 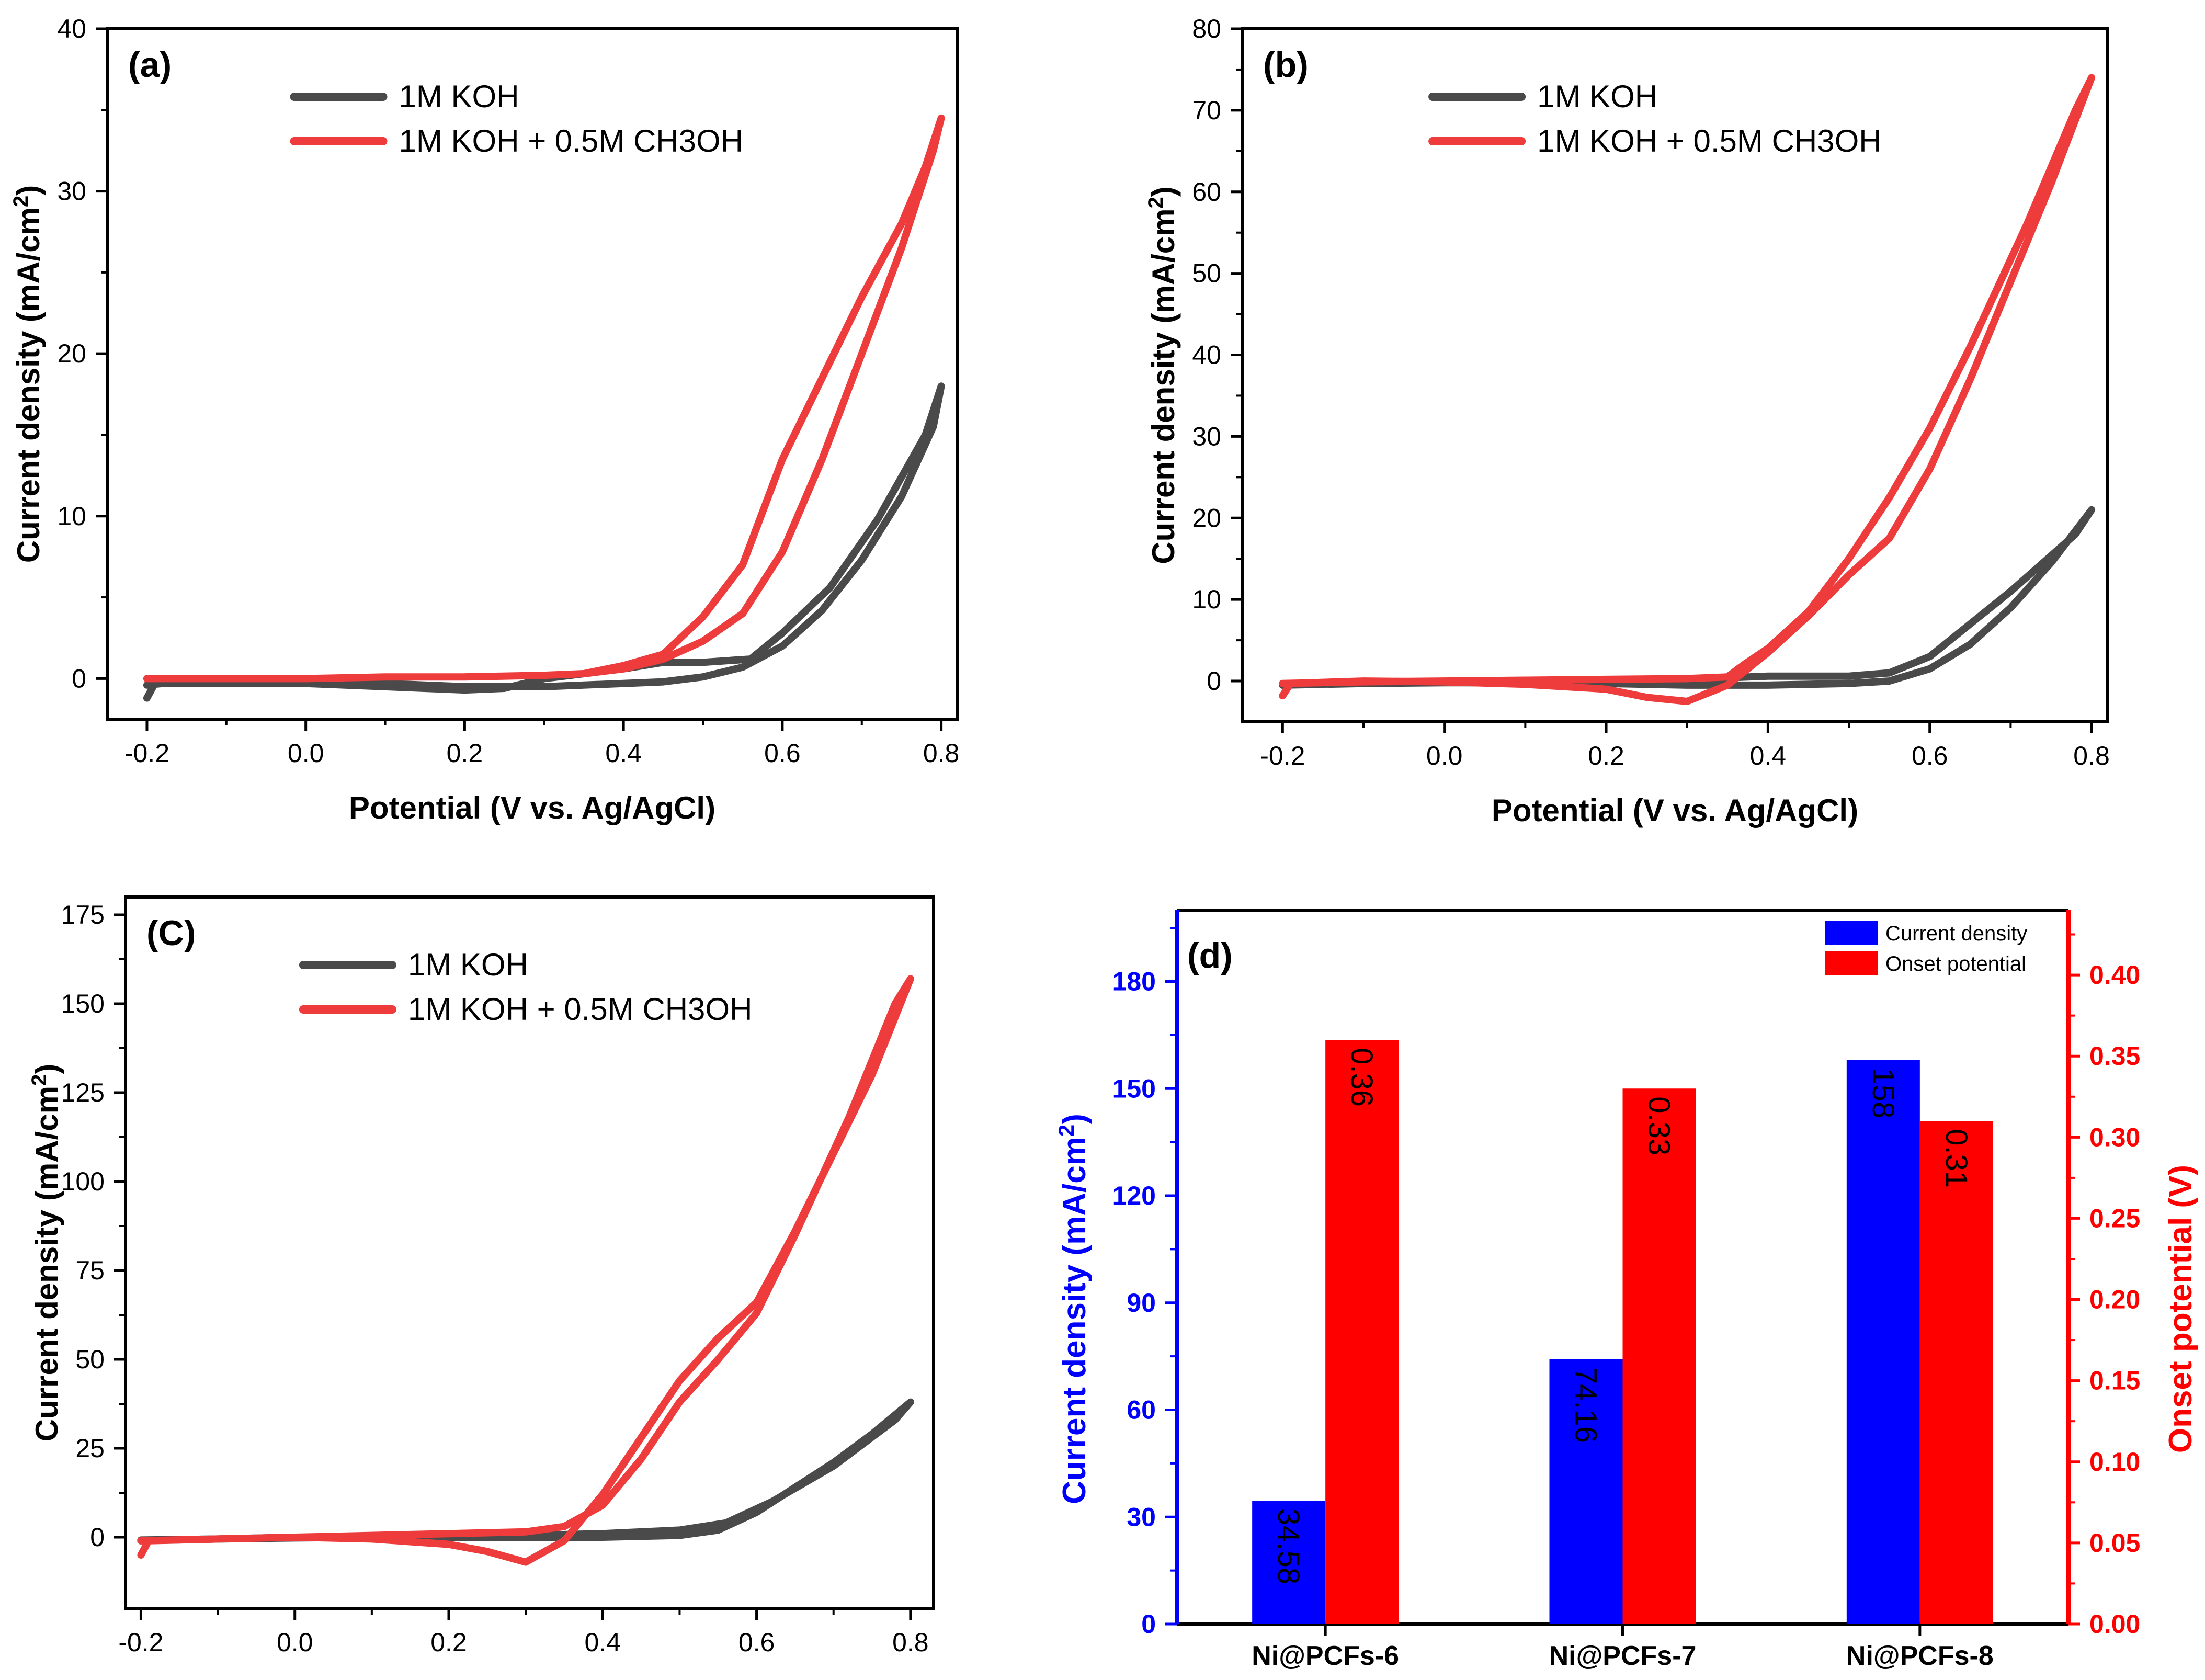 What do you see at coordinates (1920, 1656) in the screenshot?
I see `x-tick-label: Ni@PCFs-8` at bounding box center [1920, 1656].